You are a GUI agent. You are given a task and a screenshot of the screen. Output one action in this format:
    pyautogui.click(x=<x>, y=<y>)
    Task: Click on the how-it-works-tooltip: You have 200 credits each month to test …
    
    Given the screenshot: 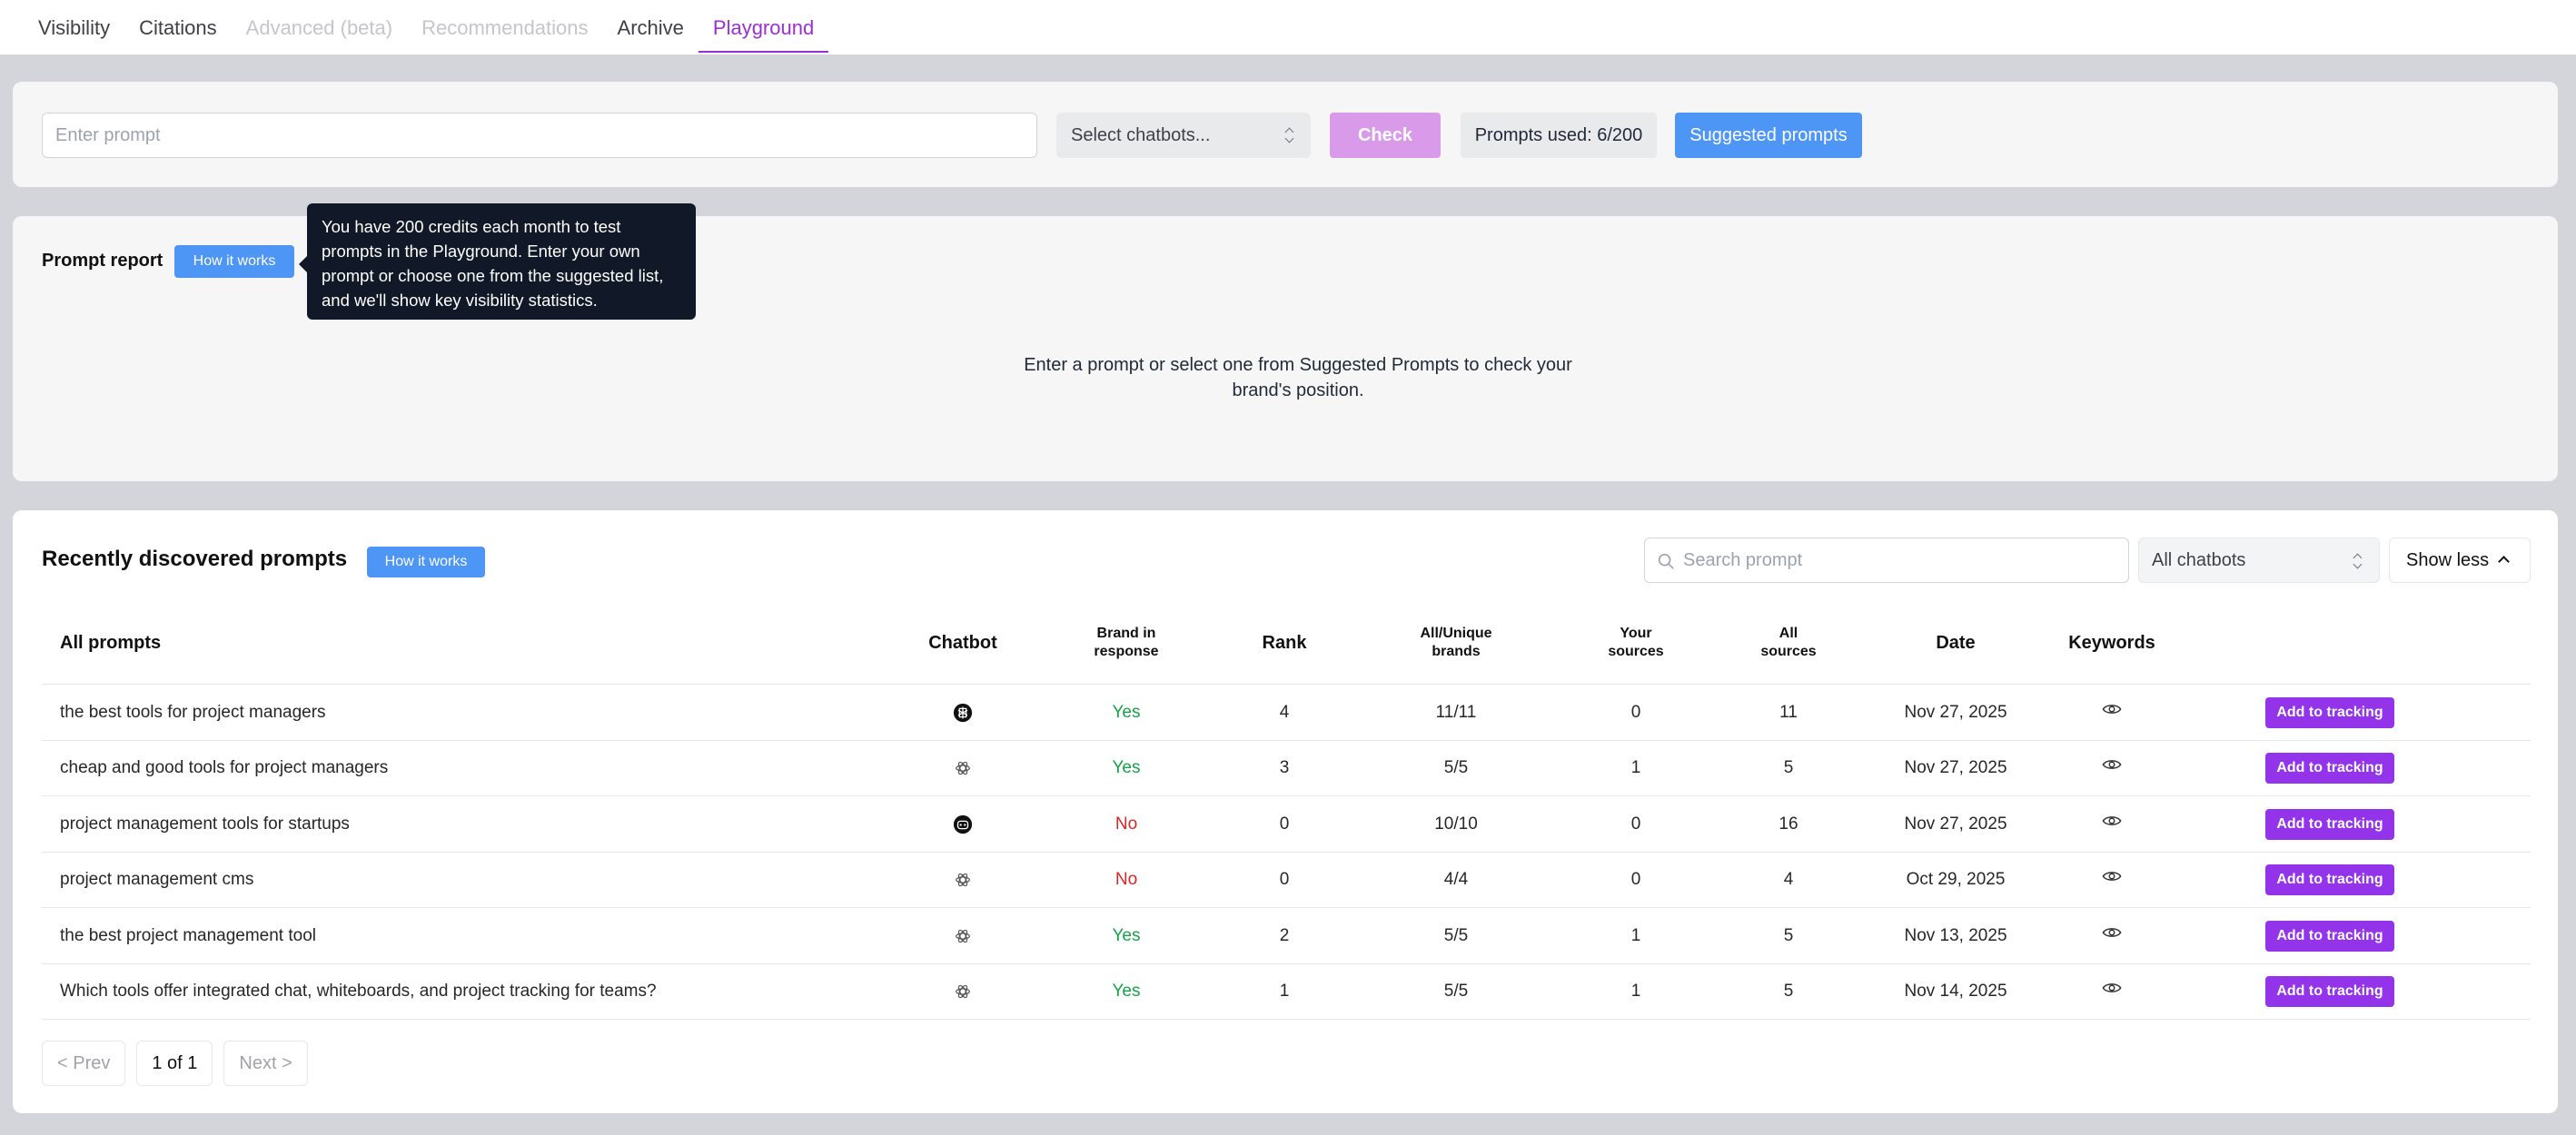 What is the action you would take?
    pyautogui.click(x=497, y=261)
    